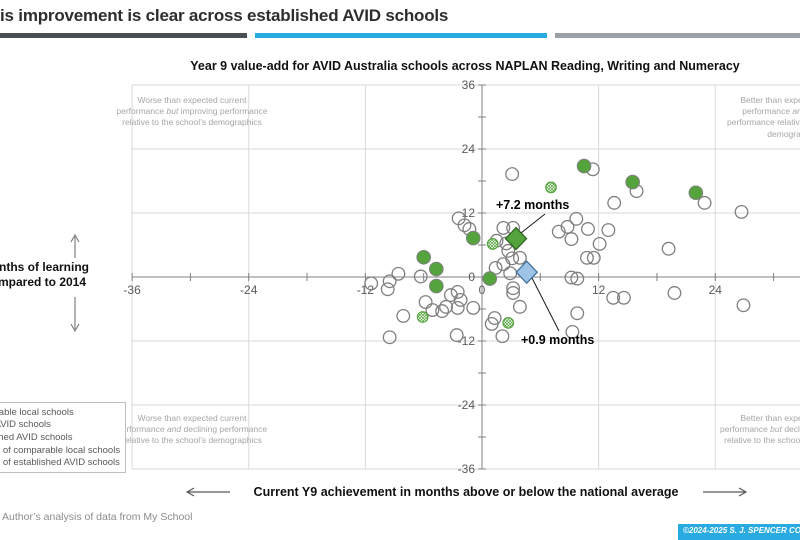 Image resolution: width=800 pixels, height=540 pixels. What do you see at coordinates (60, 463) in the screenshot?
I see `legend-item-average-established: Average of established AVID schools` at bounding box center [60, 463].